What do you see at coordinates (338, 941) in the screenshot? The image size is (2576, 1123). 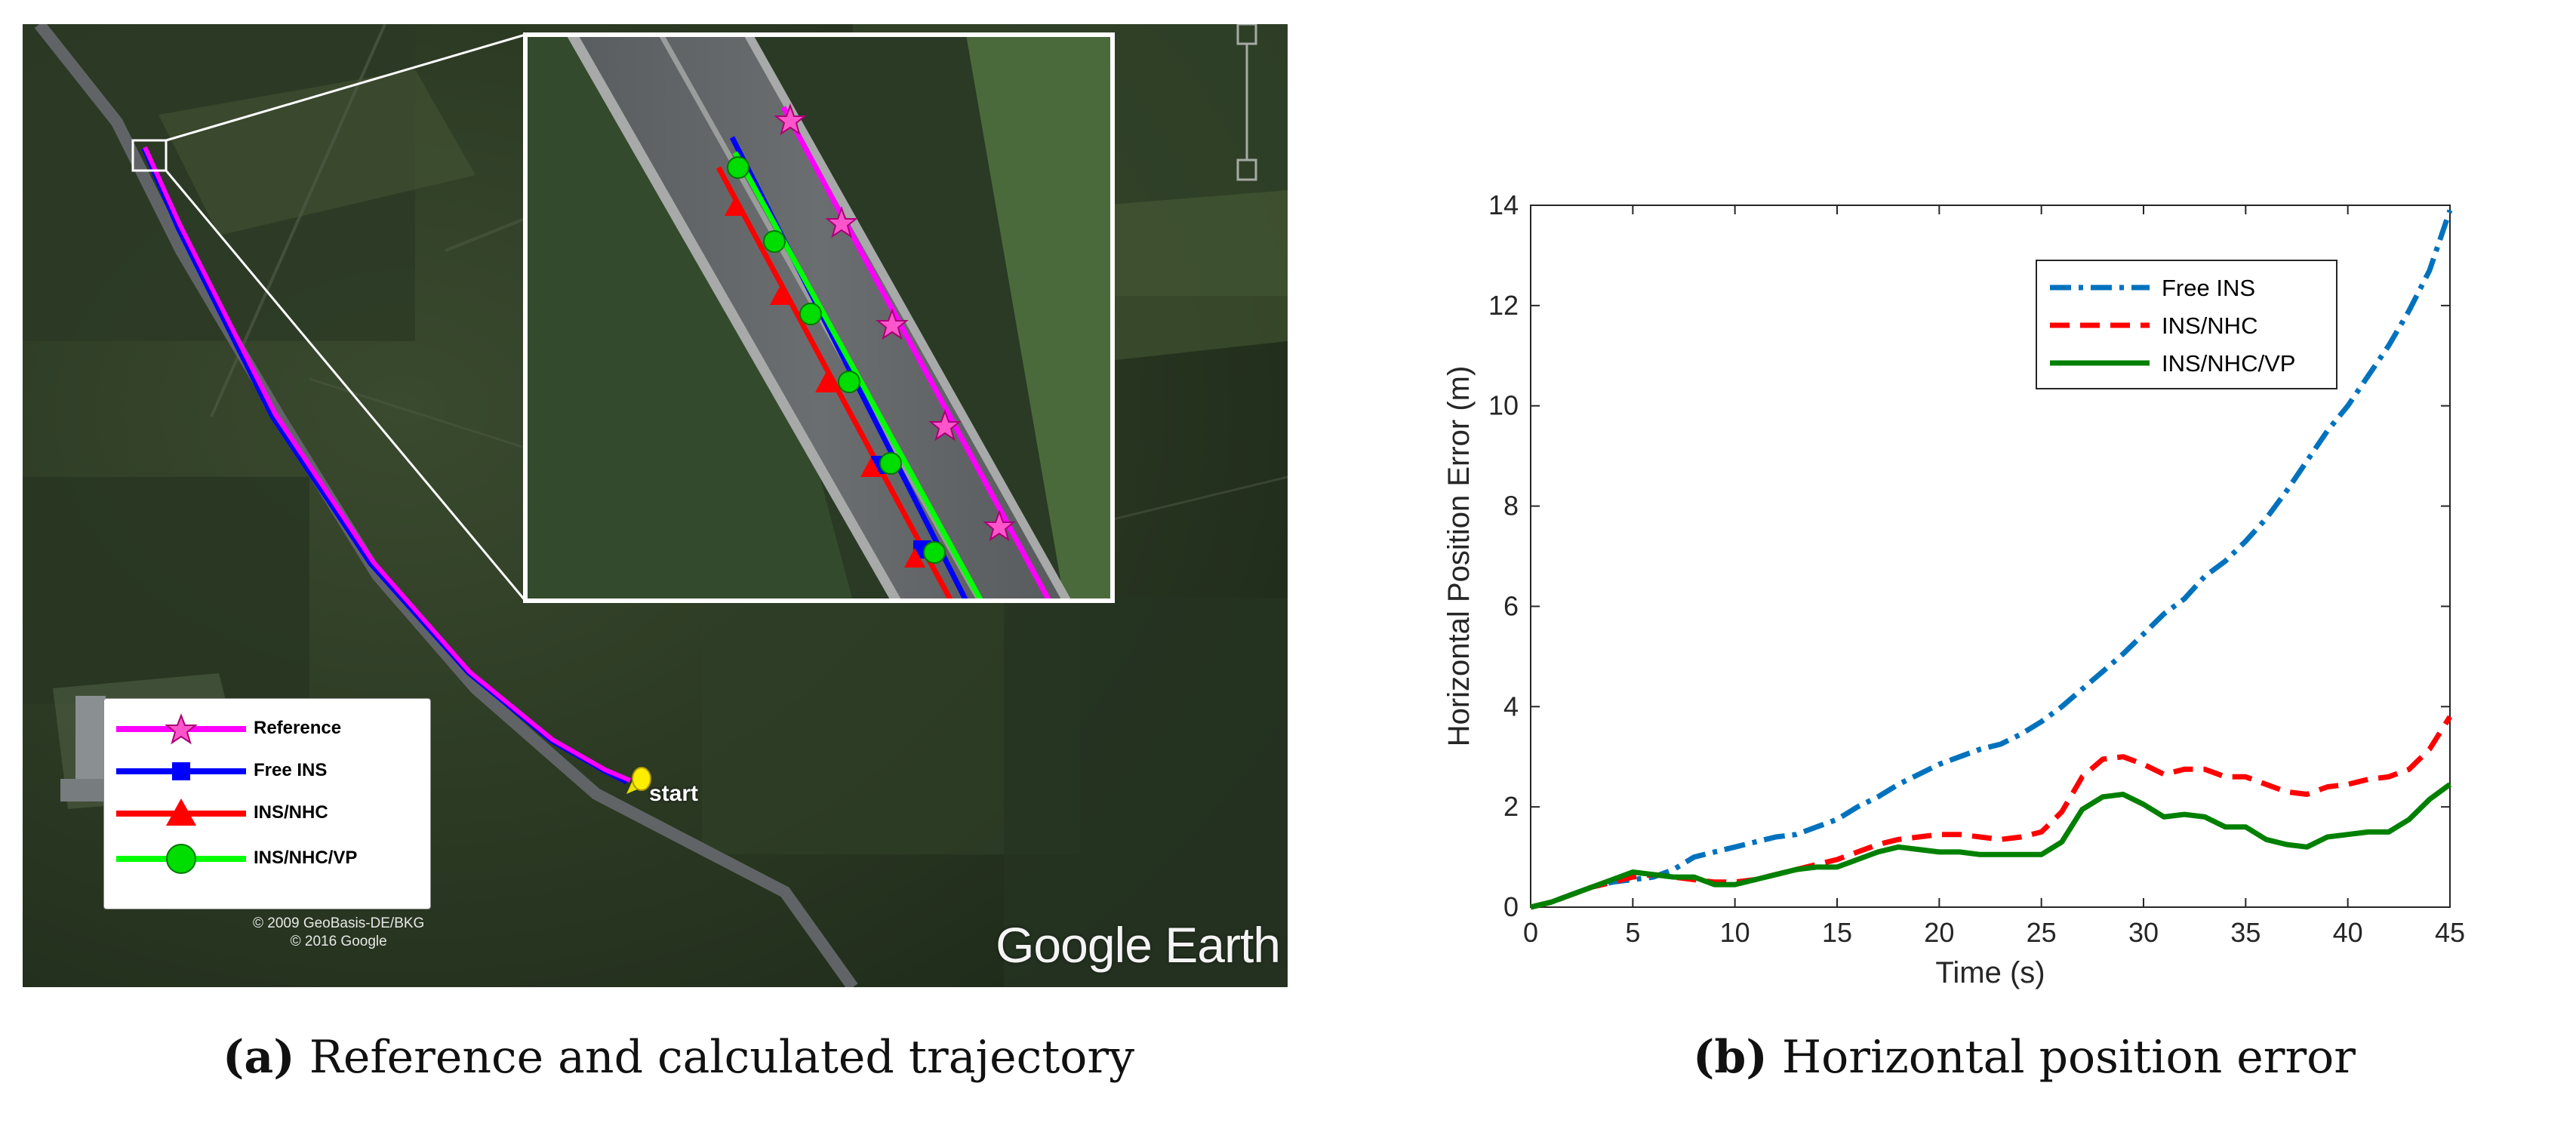 I see `map-credit-line2: © 2016 Google` at bounding box center [338, 941].